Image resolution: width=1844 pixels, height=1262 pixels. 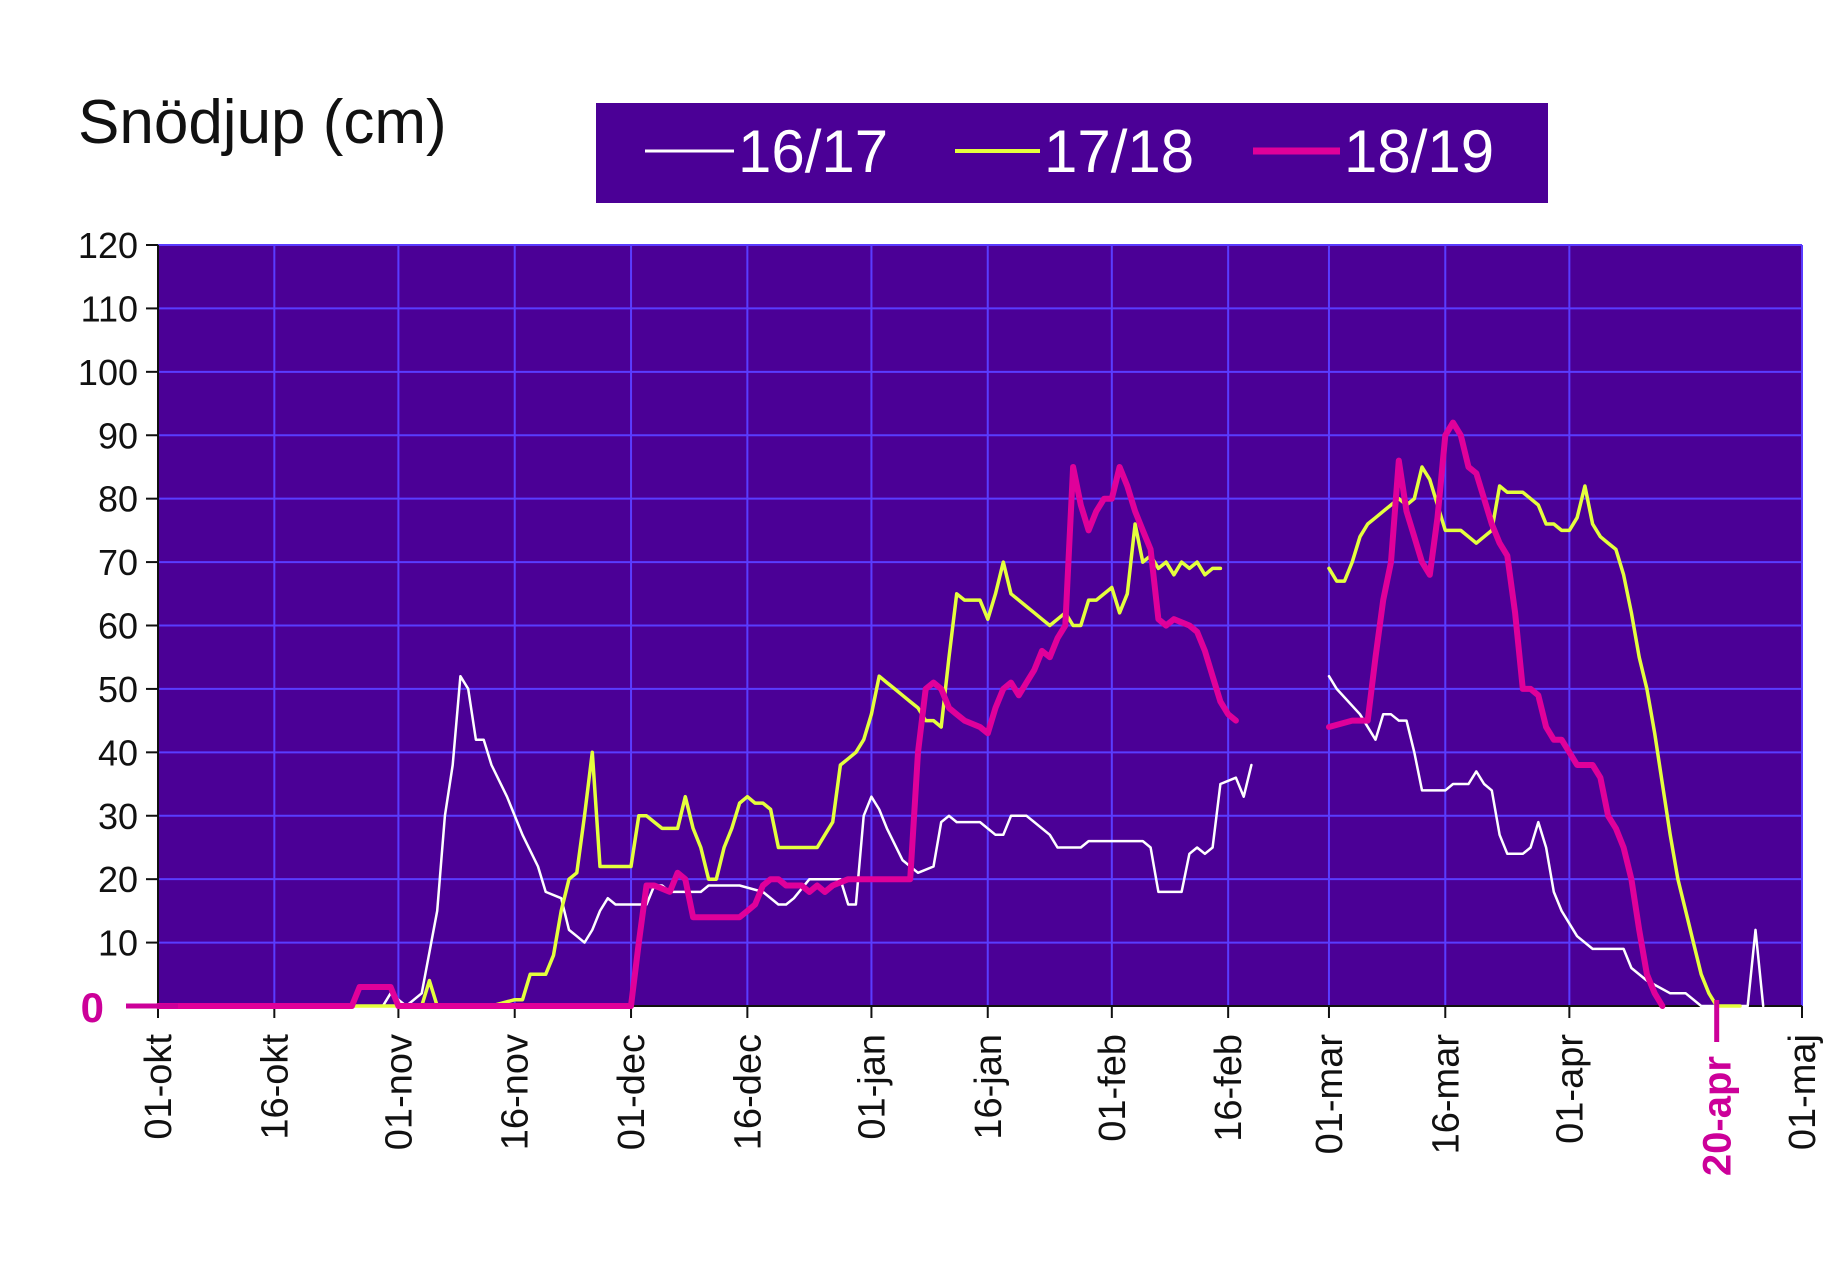 I want to click on y-tick-label-100: 100, so click(x=108, y=372).